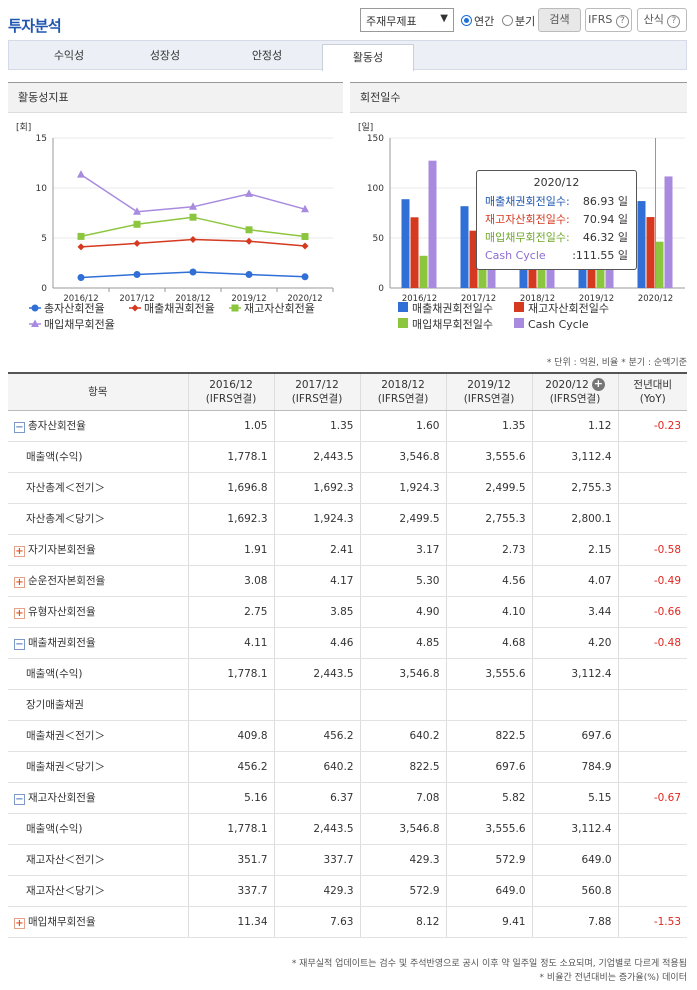 The image size is (697, 990). What do you see at coordinates (488, 612) in the screenshot?
I see `value-cell: 4.10` at bounding box center [488, 612].